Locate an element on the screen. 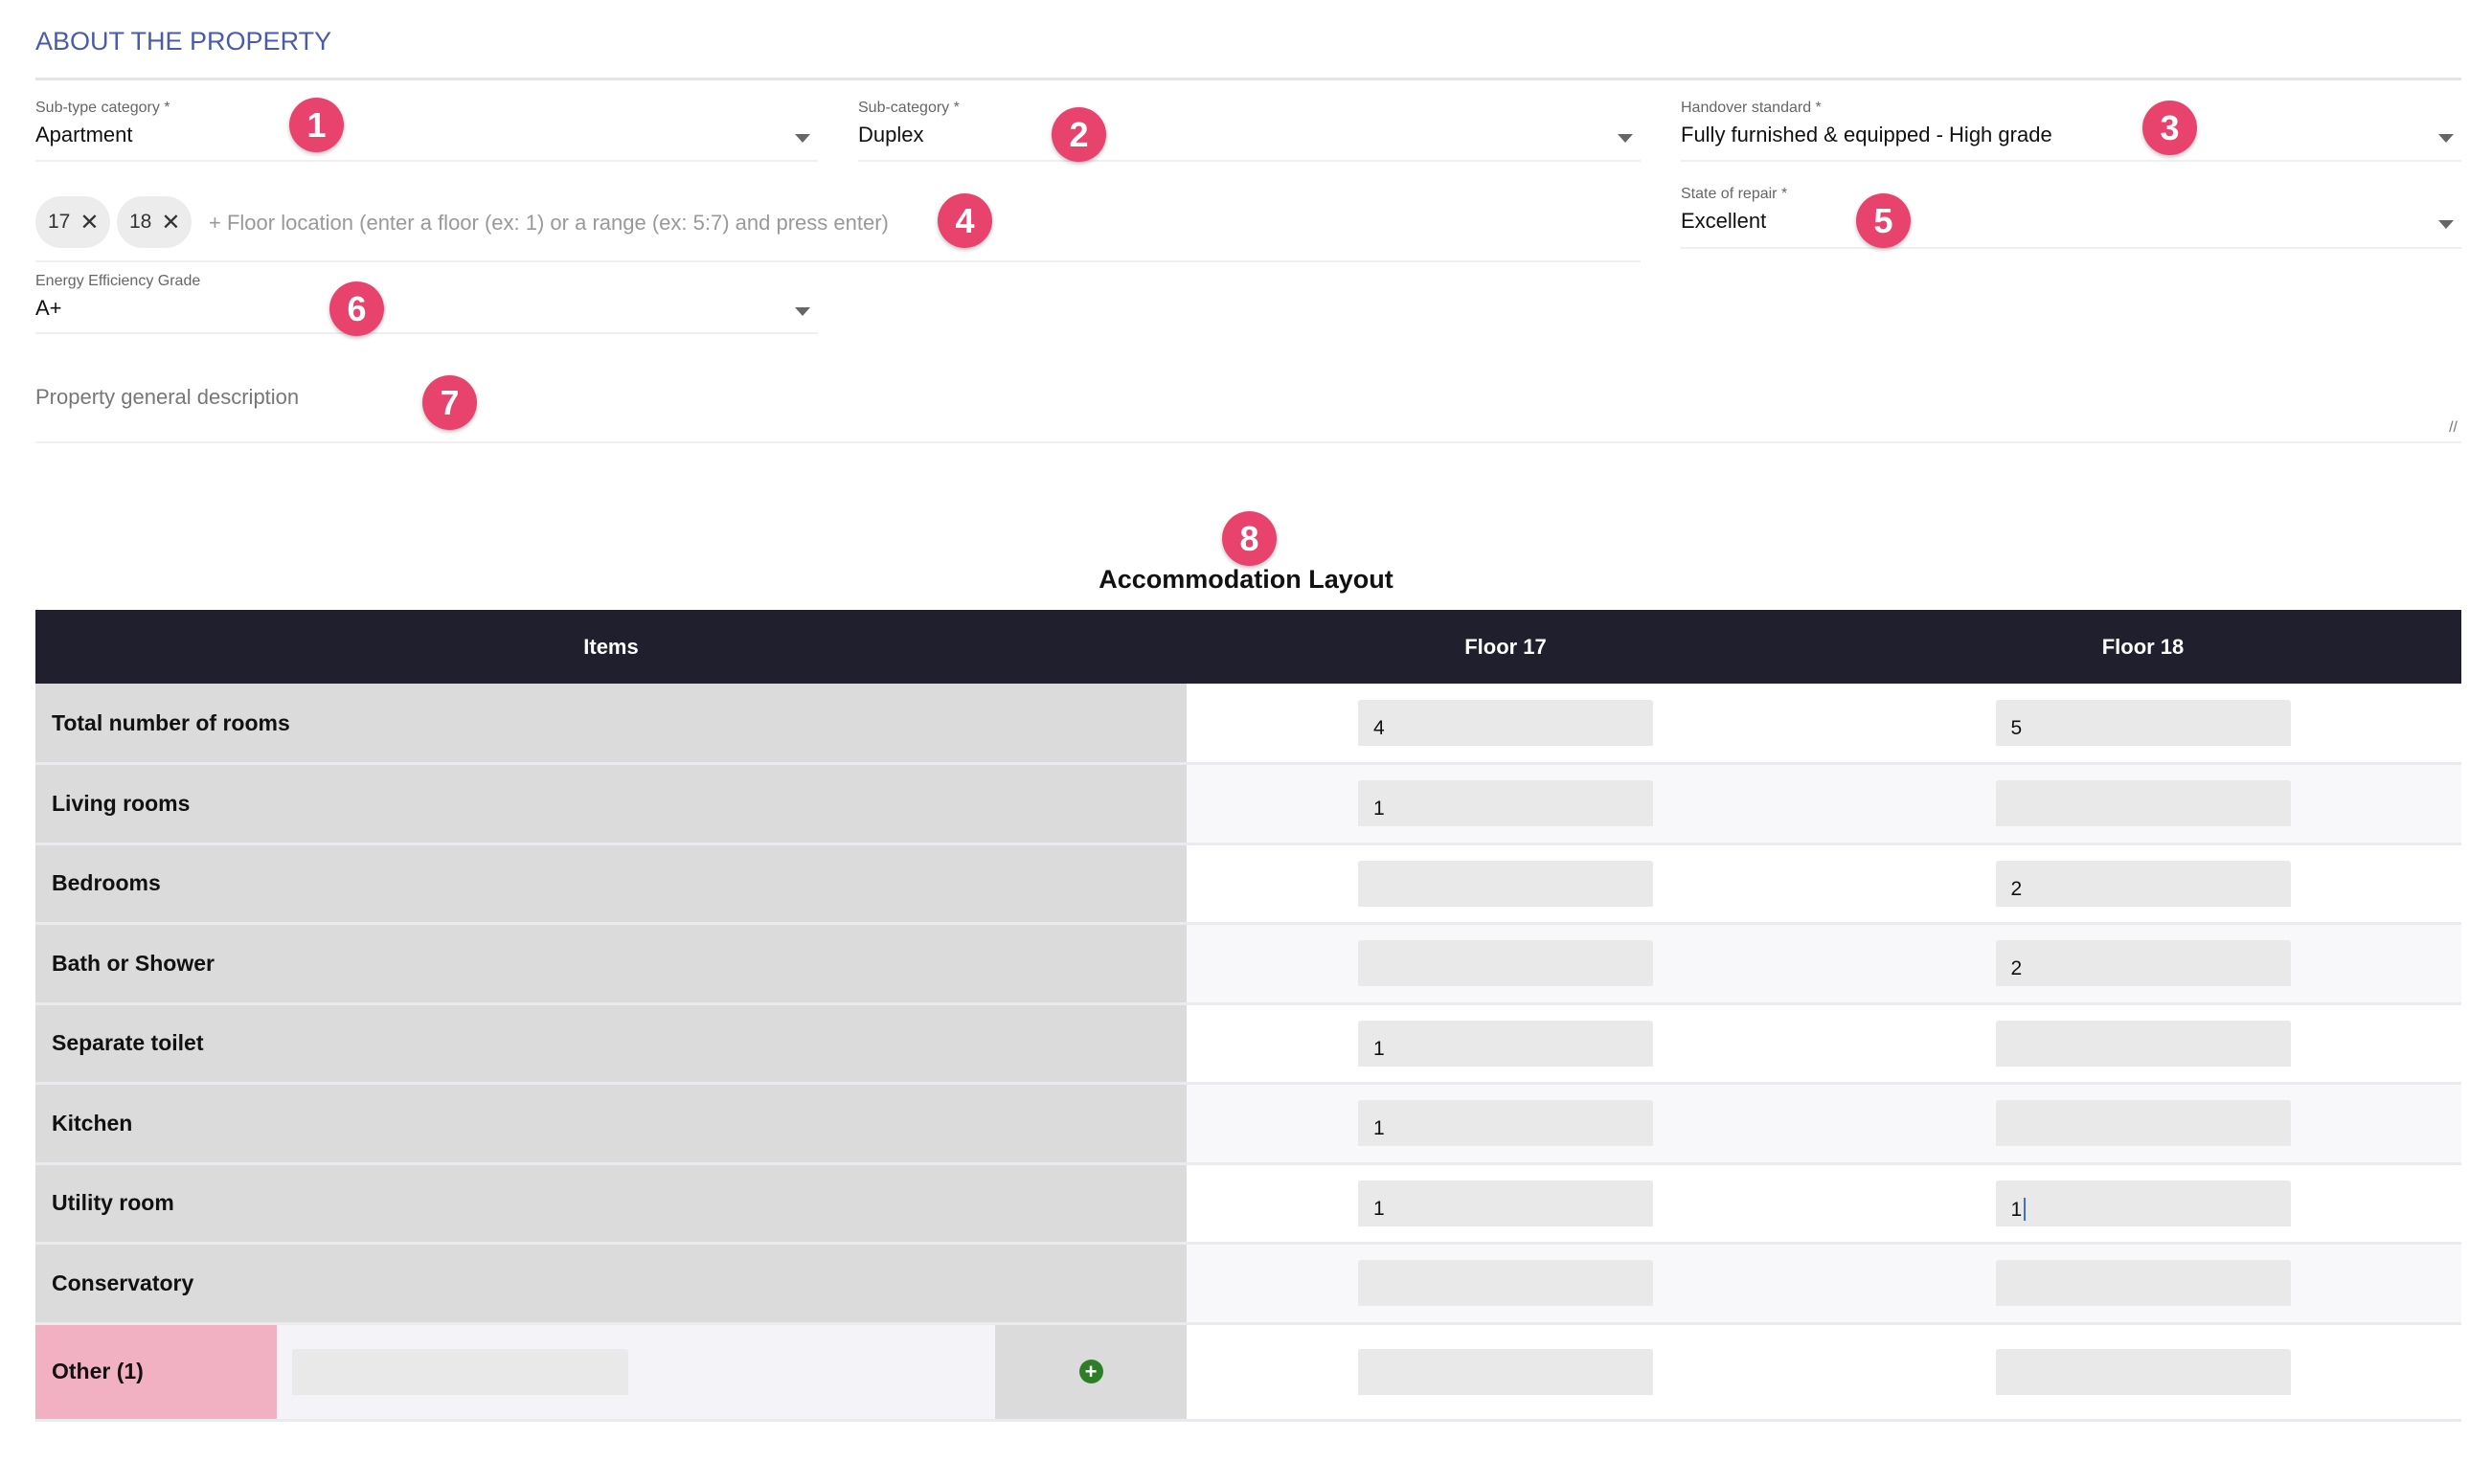 The width and height of the screenshot is (2492, 1484). table-row-other: Other (1) + is located at coordinates (1248, 1372).